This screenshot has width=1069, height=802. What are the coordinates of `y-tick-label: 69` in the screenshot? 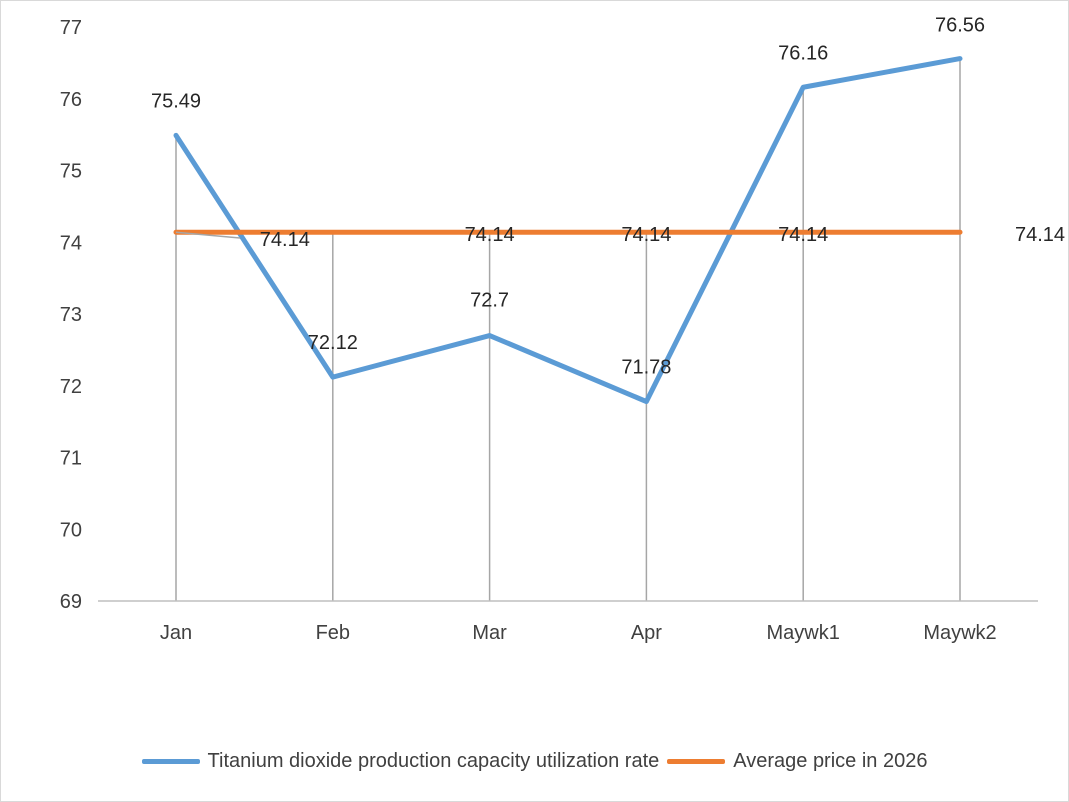 It's located at (71, 602).